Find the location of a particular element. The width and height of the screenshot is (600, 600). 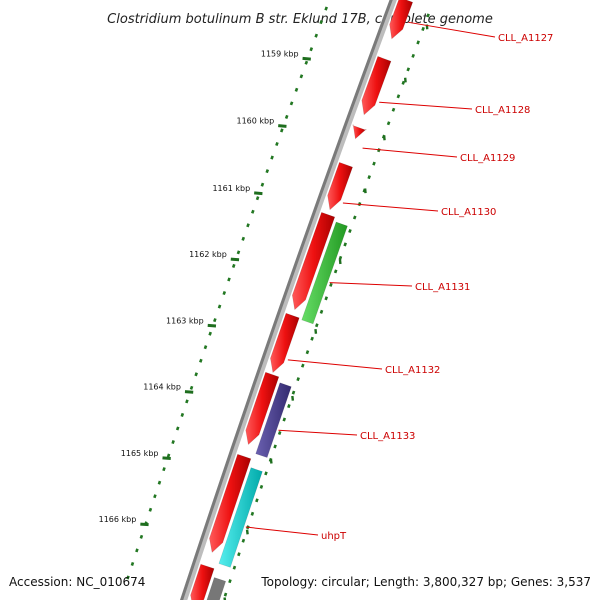

gene-label: CLL_A1127 is located at coordinates (525, 38).